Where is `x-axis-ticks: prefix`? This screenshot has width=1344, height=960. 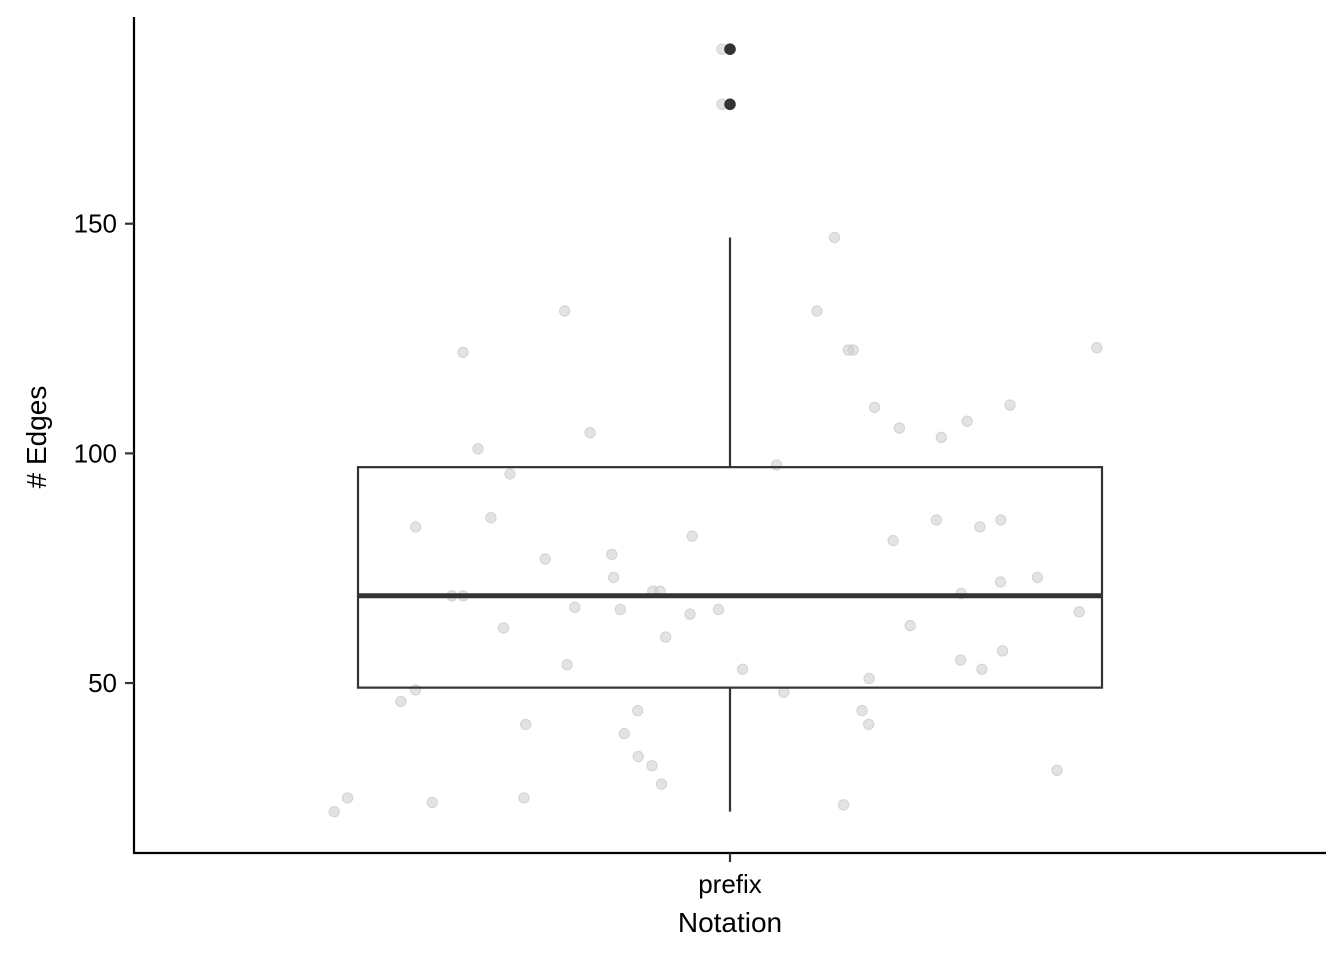 x-axis-ticks: prefix is located at coordinates (730, 876).